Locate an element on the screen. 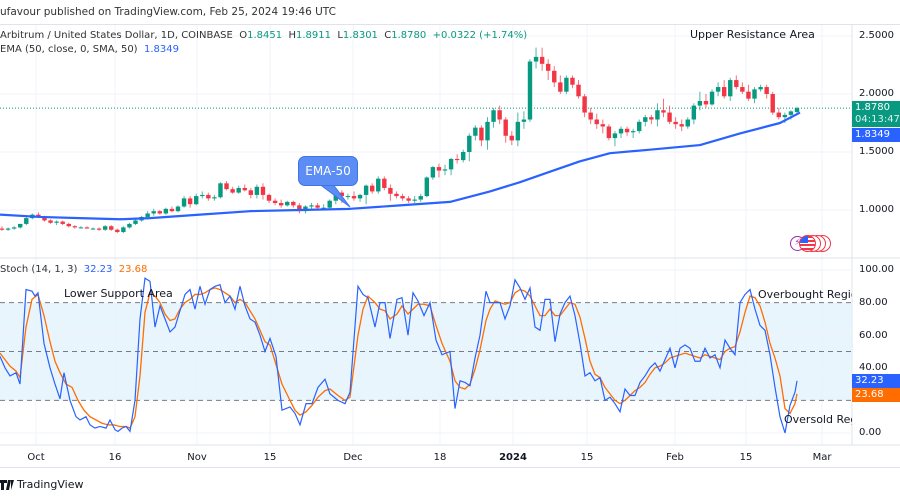 The image size is (900, 500). brand-name: TradingView is located at coordinates (50, 484).